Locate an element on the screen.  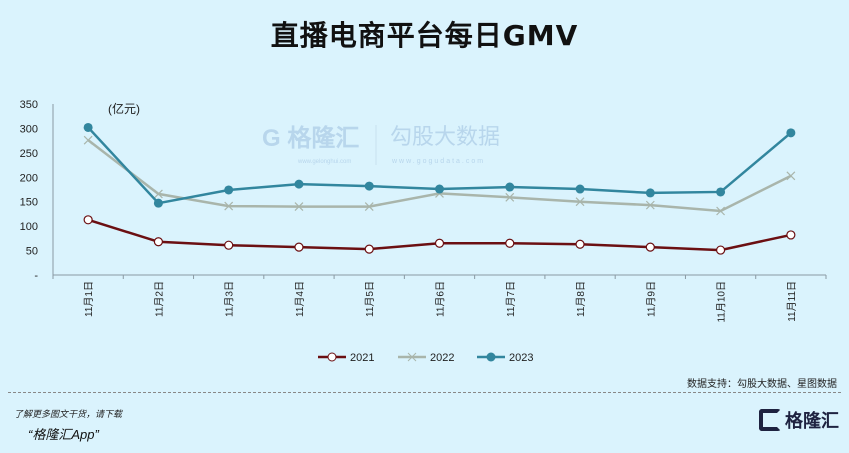
data-source: 数据支持：勾股大数据、星图数据 is located at coordinates (762, 384).